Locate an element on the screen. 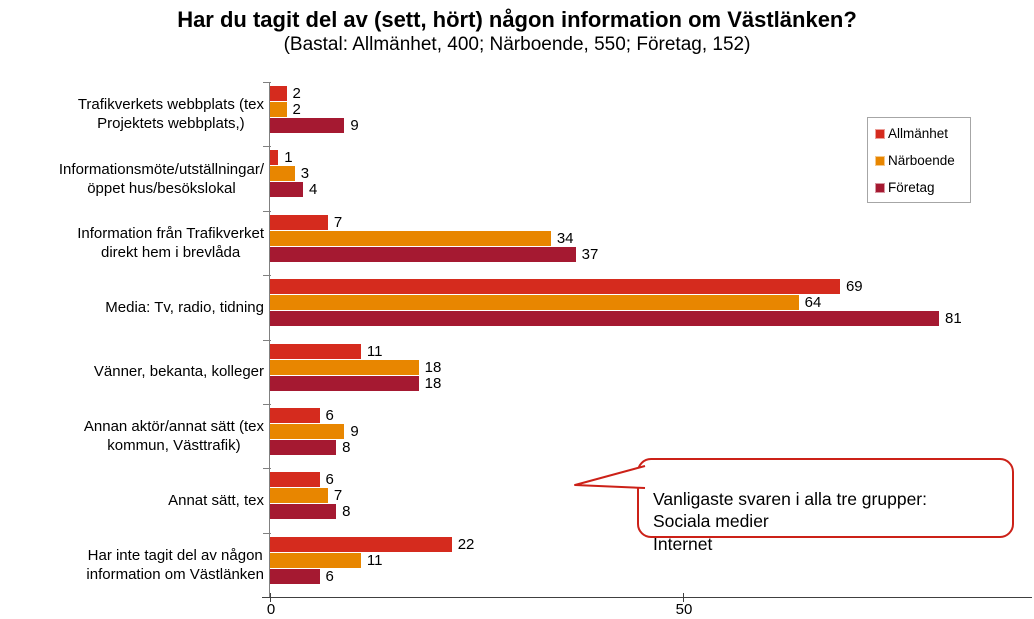 The image size is (1034, 619). bar-value-label: 64 is located at coordinates (813, 303).